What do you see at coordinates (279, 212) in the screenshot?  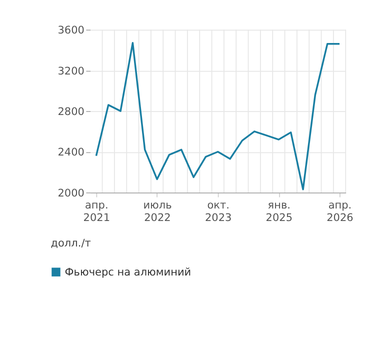 I see `x-tick-label: янв. 2025` at bounding box center [279, 212].